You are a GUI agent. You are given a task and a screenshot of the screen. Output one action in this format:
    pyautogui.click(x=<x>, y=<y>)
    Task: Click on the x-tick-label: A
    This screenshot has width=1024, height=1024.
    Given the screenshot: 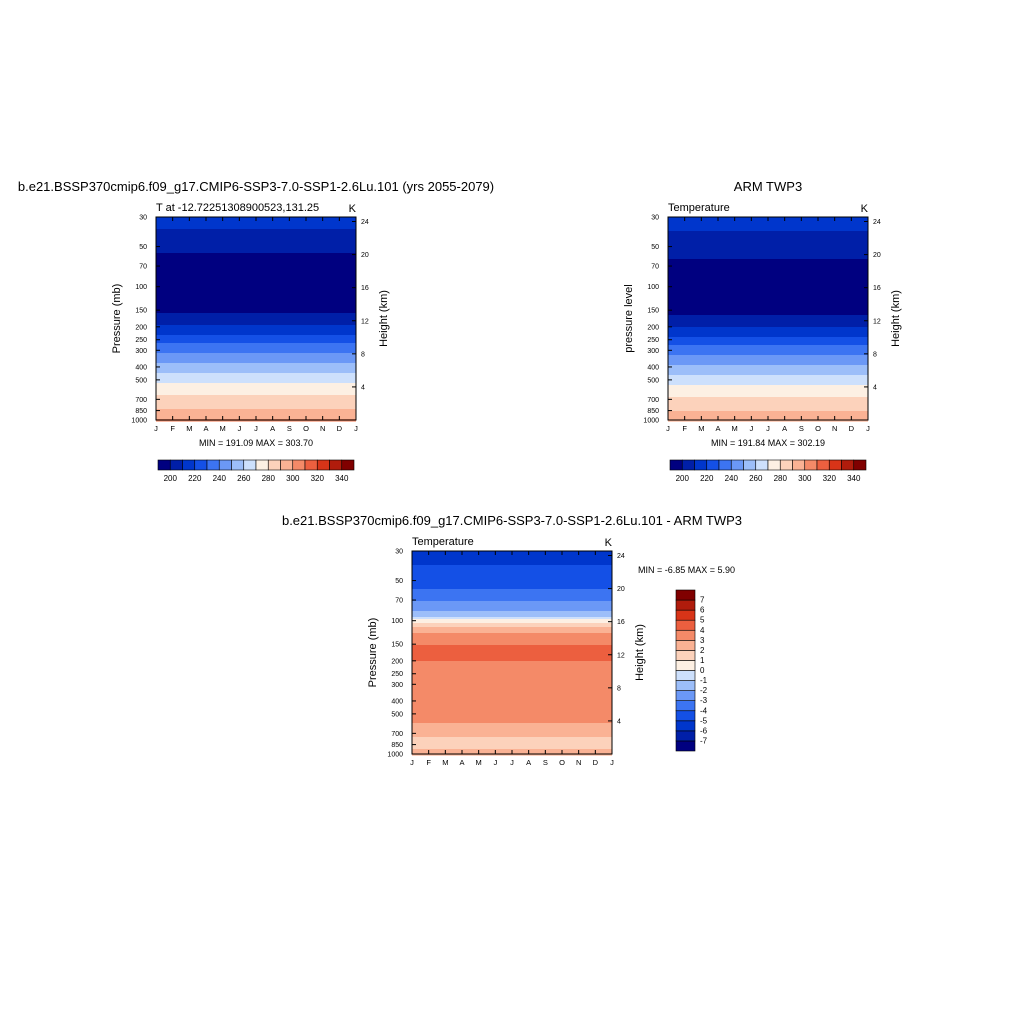 What is the action you would take?
    pyautogui.click(x=528, y=762)
    